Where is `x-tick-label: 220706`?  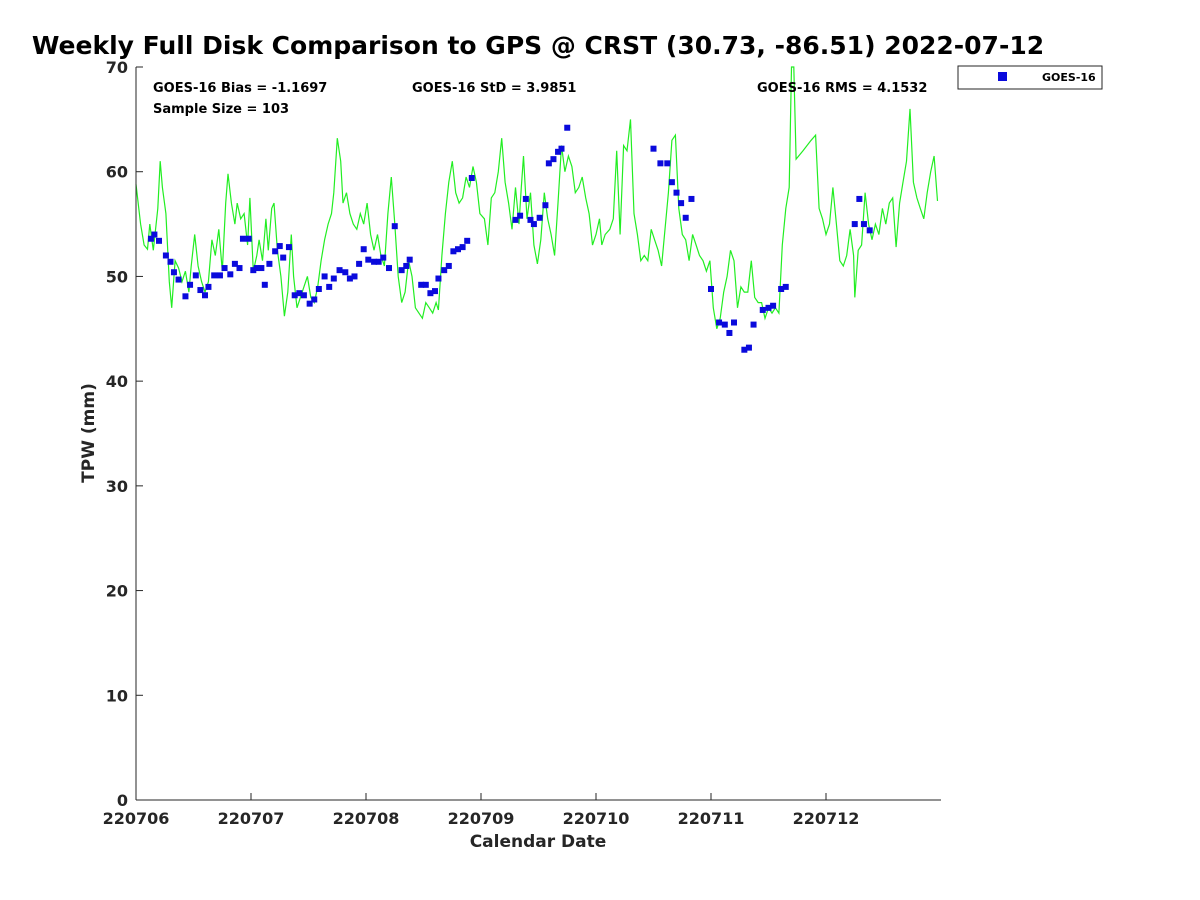
x-tick-label: 220706 is located at coordinates (136, 818).